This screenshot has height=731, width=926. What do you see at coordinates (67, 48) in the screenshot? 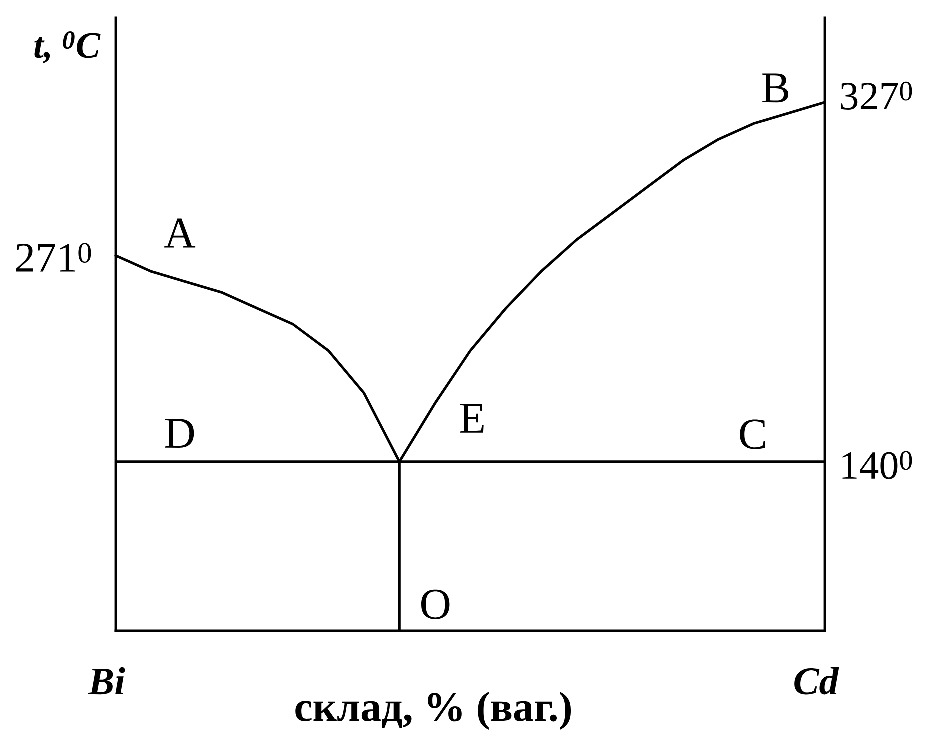
I see `y-axis-title: t, $^{0}$C` at bounding box center [67, 48].